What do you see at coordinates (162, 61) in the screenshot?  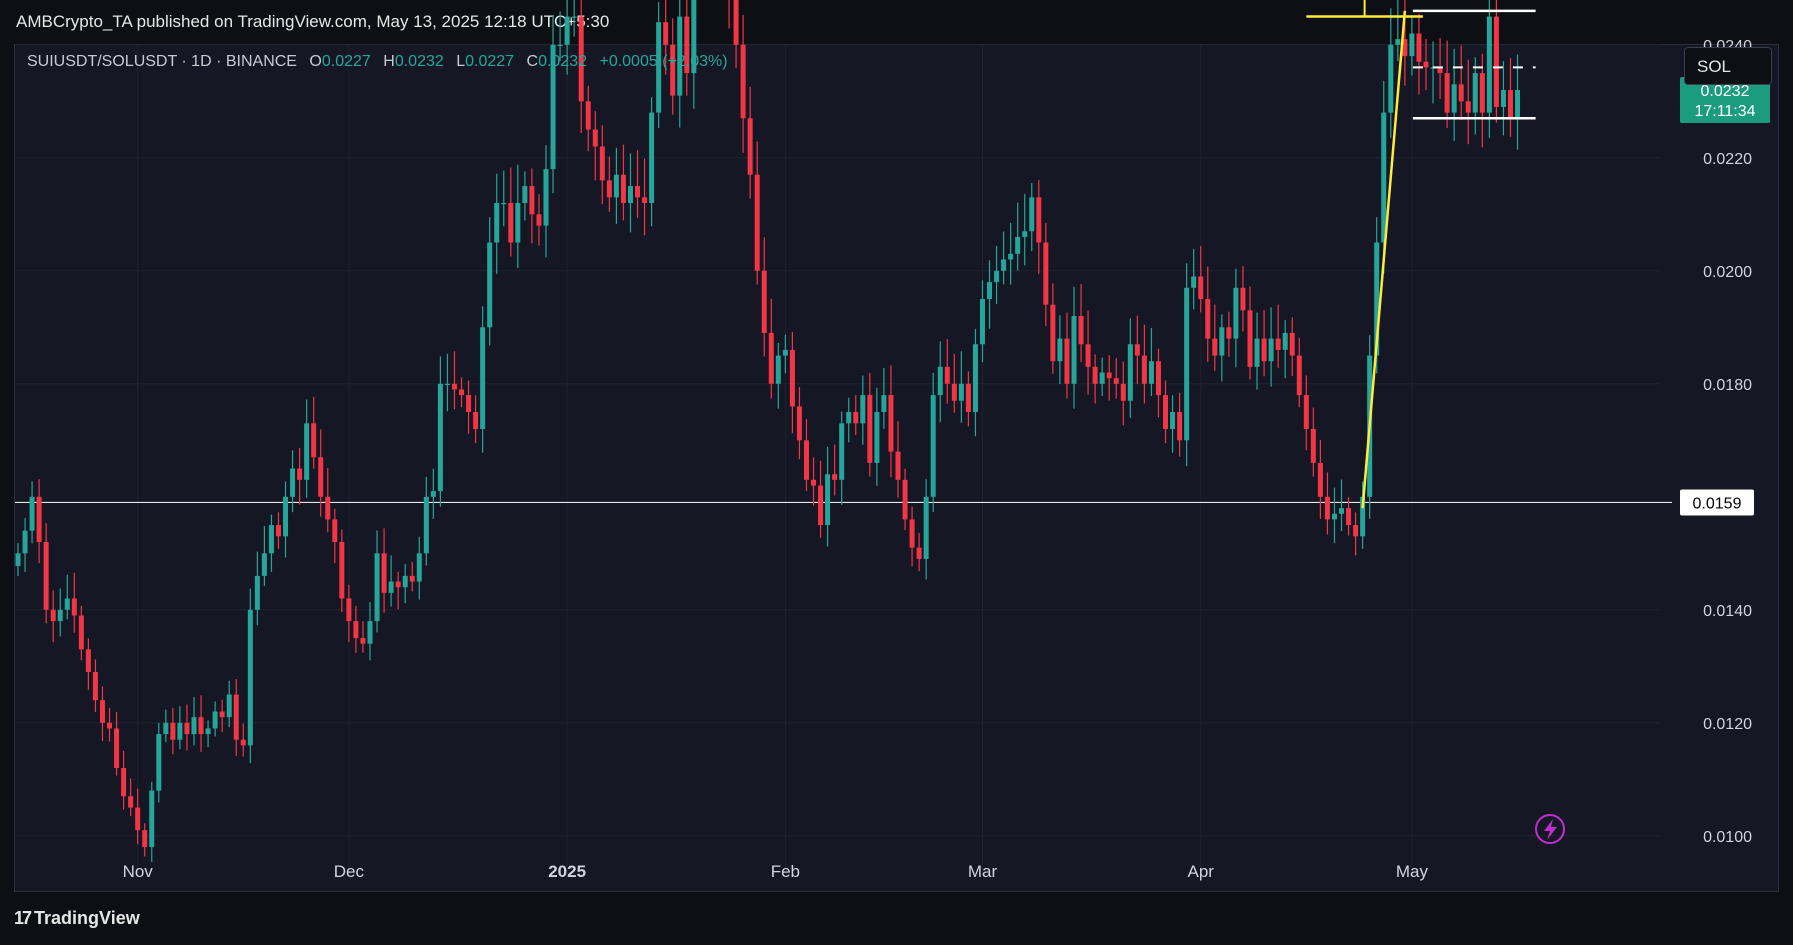 I see `symbol-label: SUIUSDT/SOLUSDT · 1D · BINANCE` at bounding box center [162, 61].